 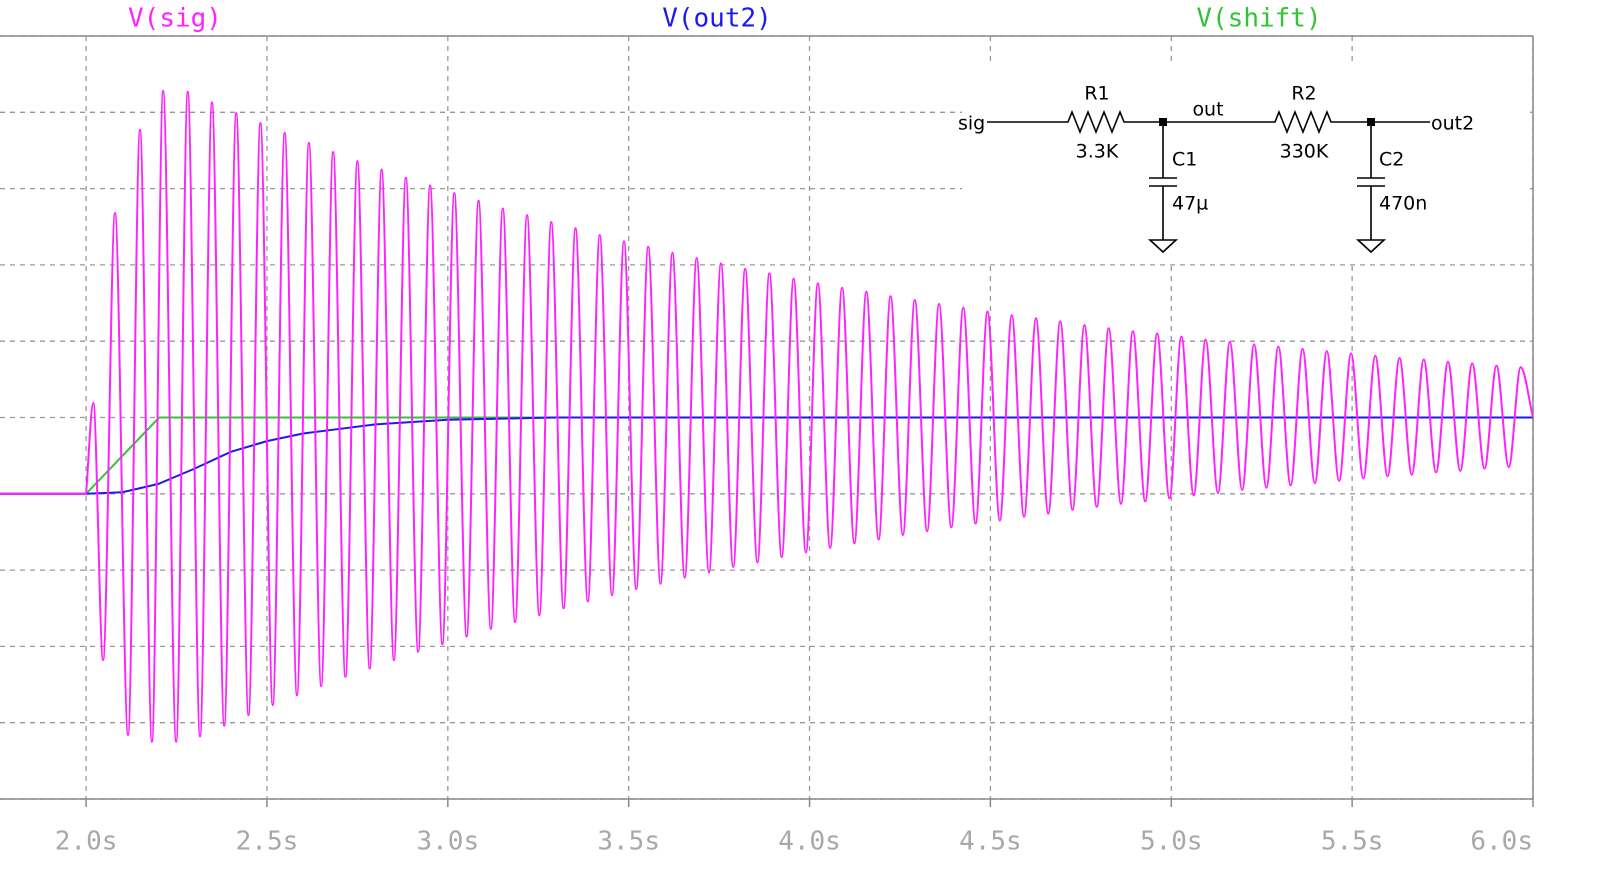 What do you see at coordinates (1352, 842) in the screenshot?
I see `x-tick-label: 5.5s` at bounding box center [1352, 842].